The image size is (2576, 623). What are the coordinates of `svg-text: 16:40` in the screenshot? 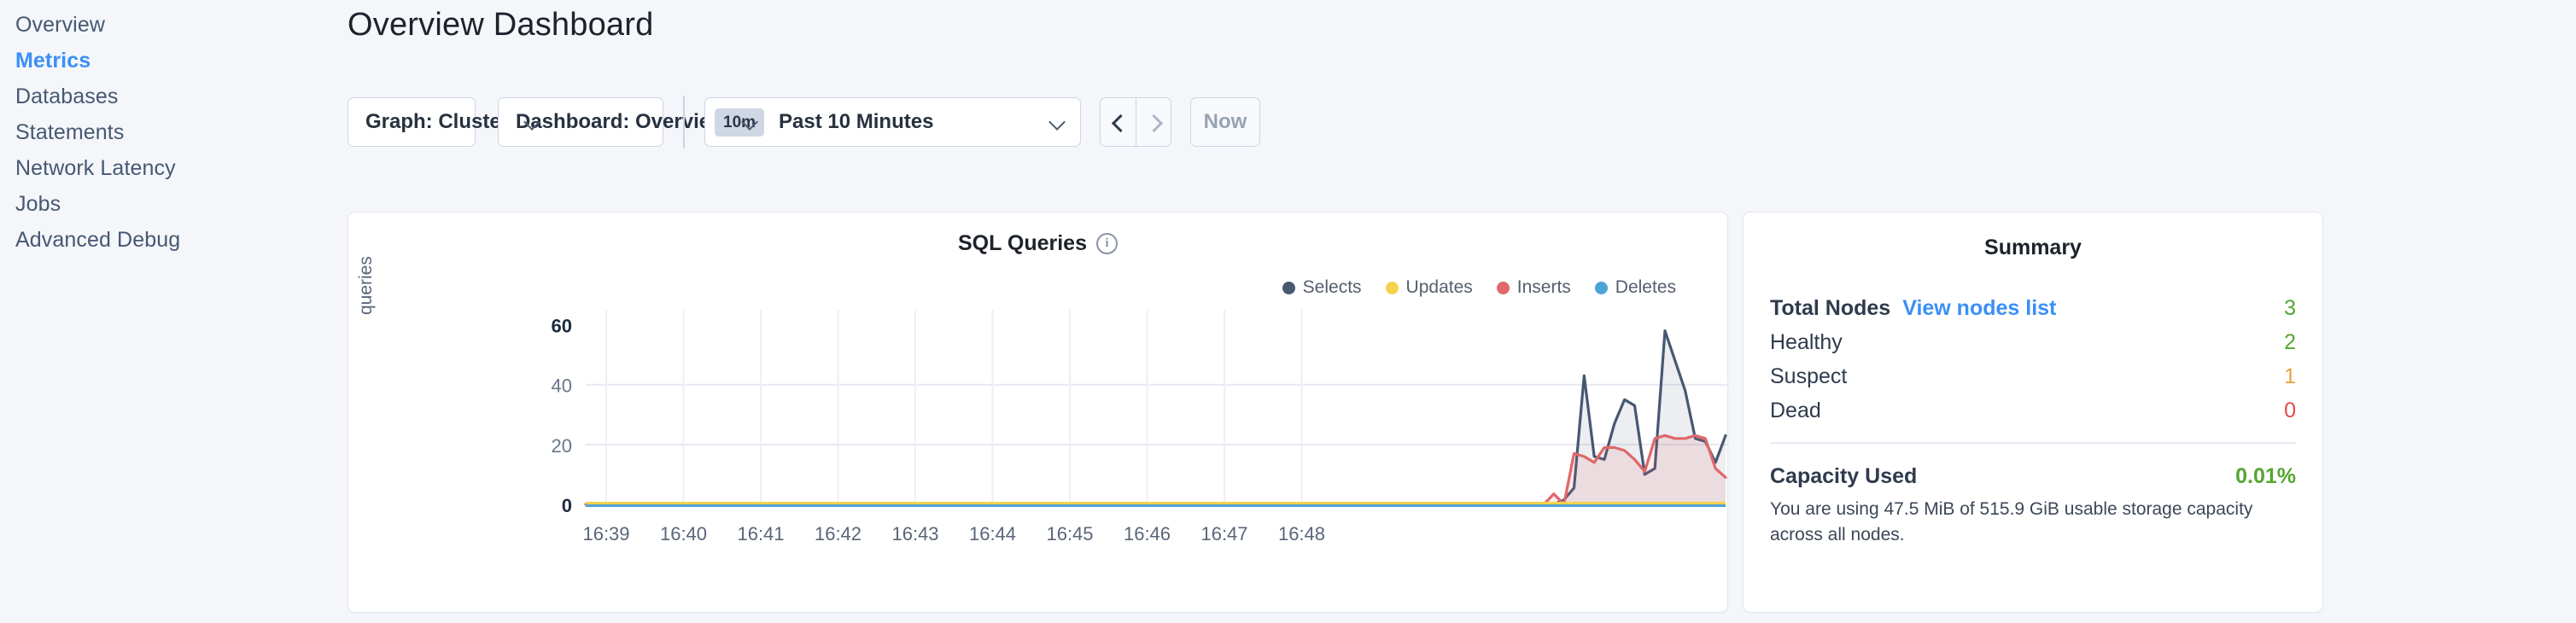 It's located at (683, 533).